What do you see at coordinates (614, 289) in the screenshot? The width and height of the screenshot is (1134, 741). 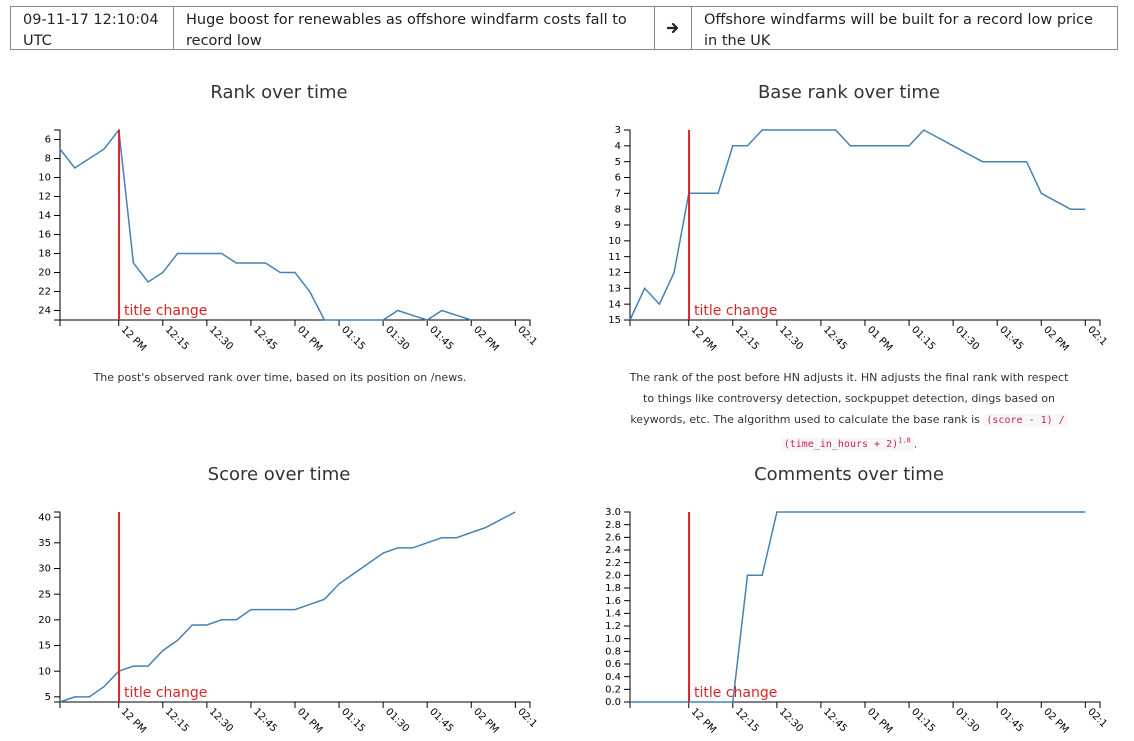 I see `base_rank-y-tick-label: 13` at bounding box center [614, 289].